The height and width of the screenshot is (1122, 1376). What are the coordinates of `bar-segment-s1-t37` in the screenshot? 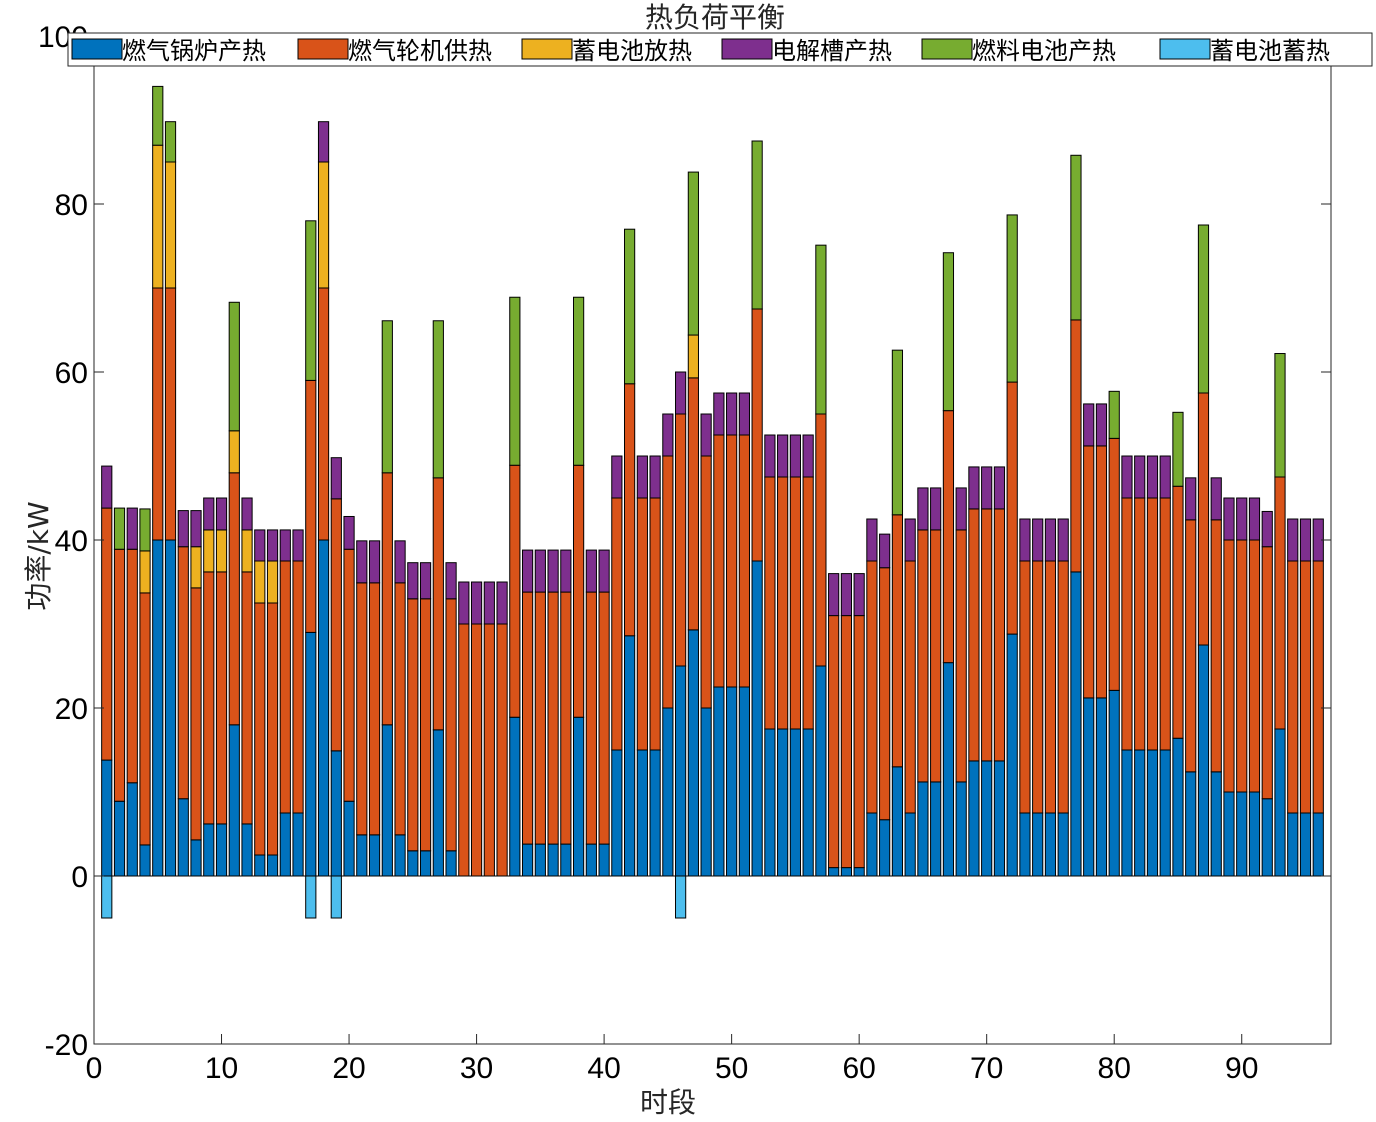 It's located at (566, 718).